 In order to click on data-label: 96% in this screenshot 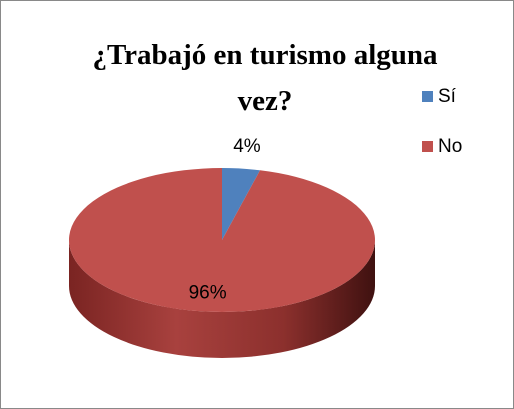, I will do `click(208, 293)`.